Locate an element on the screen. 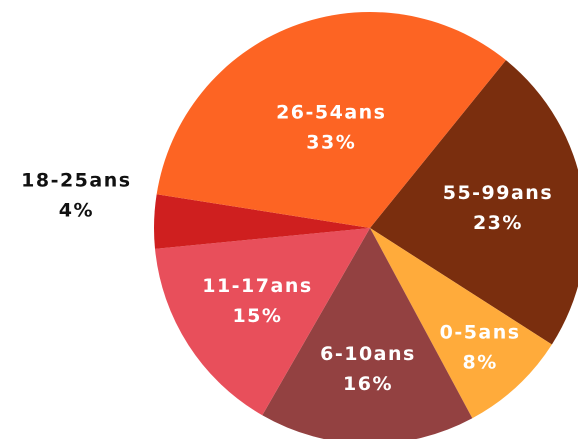  slice-label: 55-99ans is located at coordinates (498, 193).